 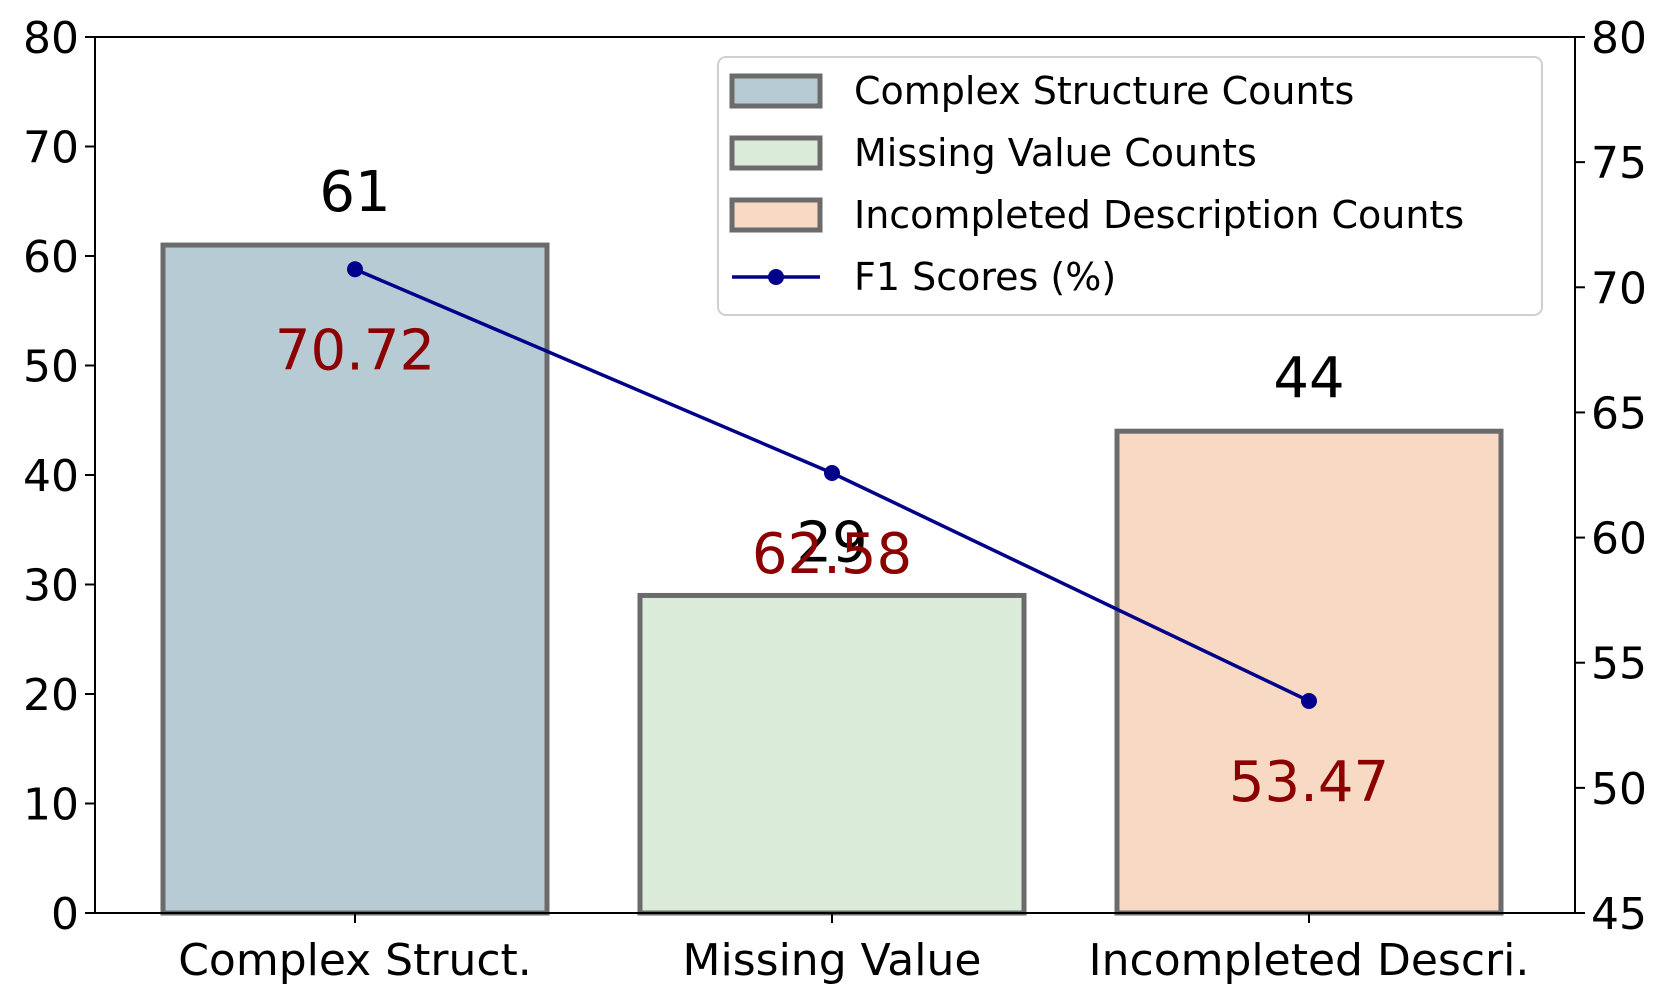 What do you see at coordinates (51, 695) in the screenshot?
I see `left-tick-label-2: 20` at bounding box center [51, 695].